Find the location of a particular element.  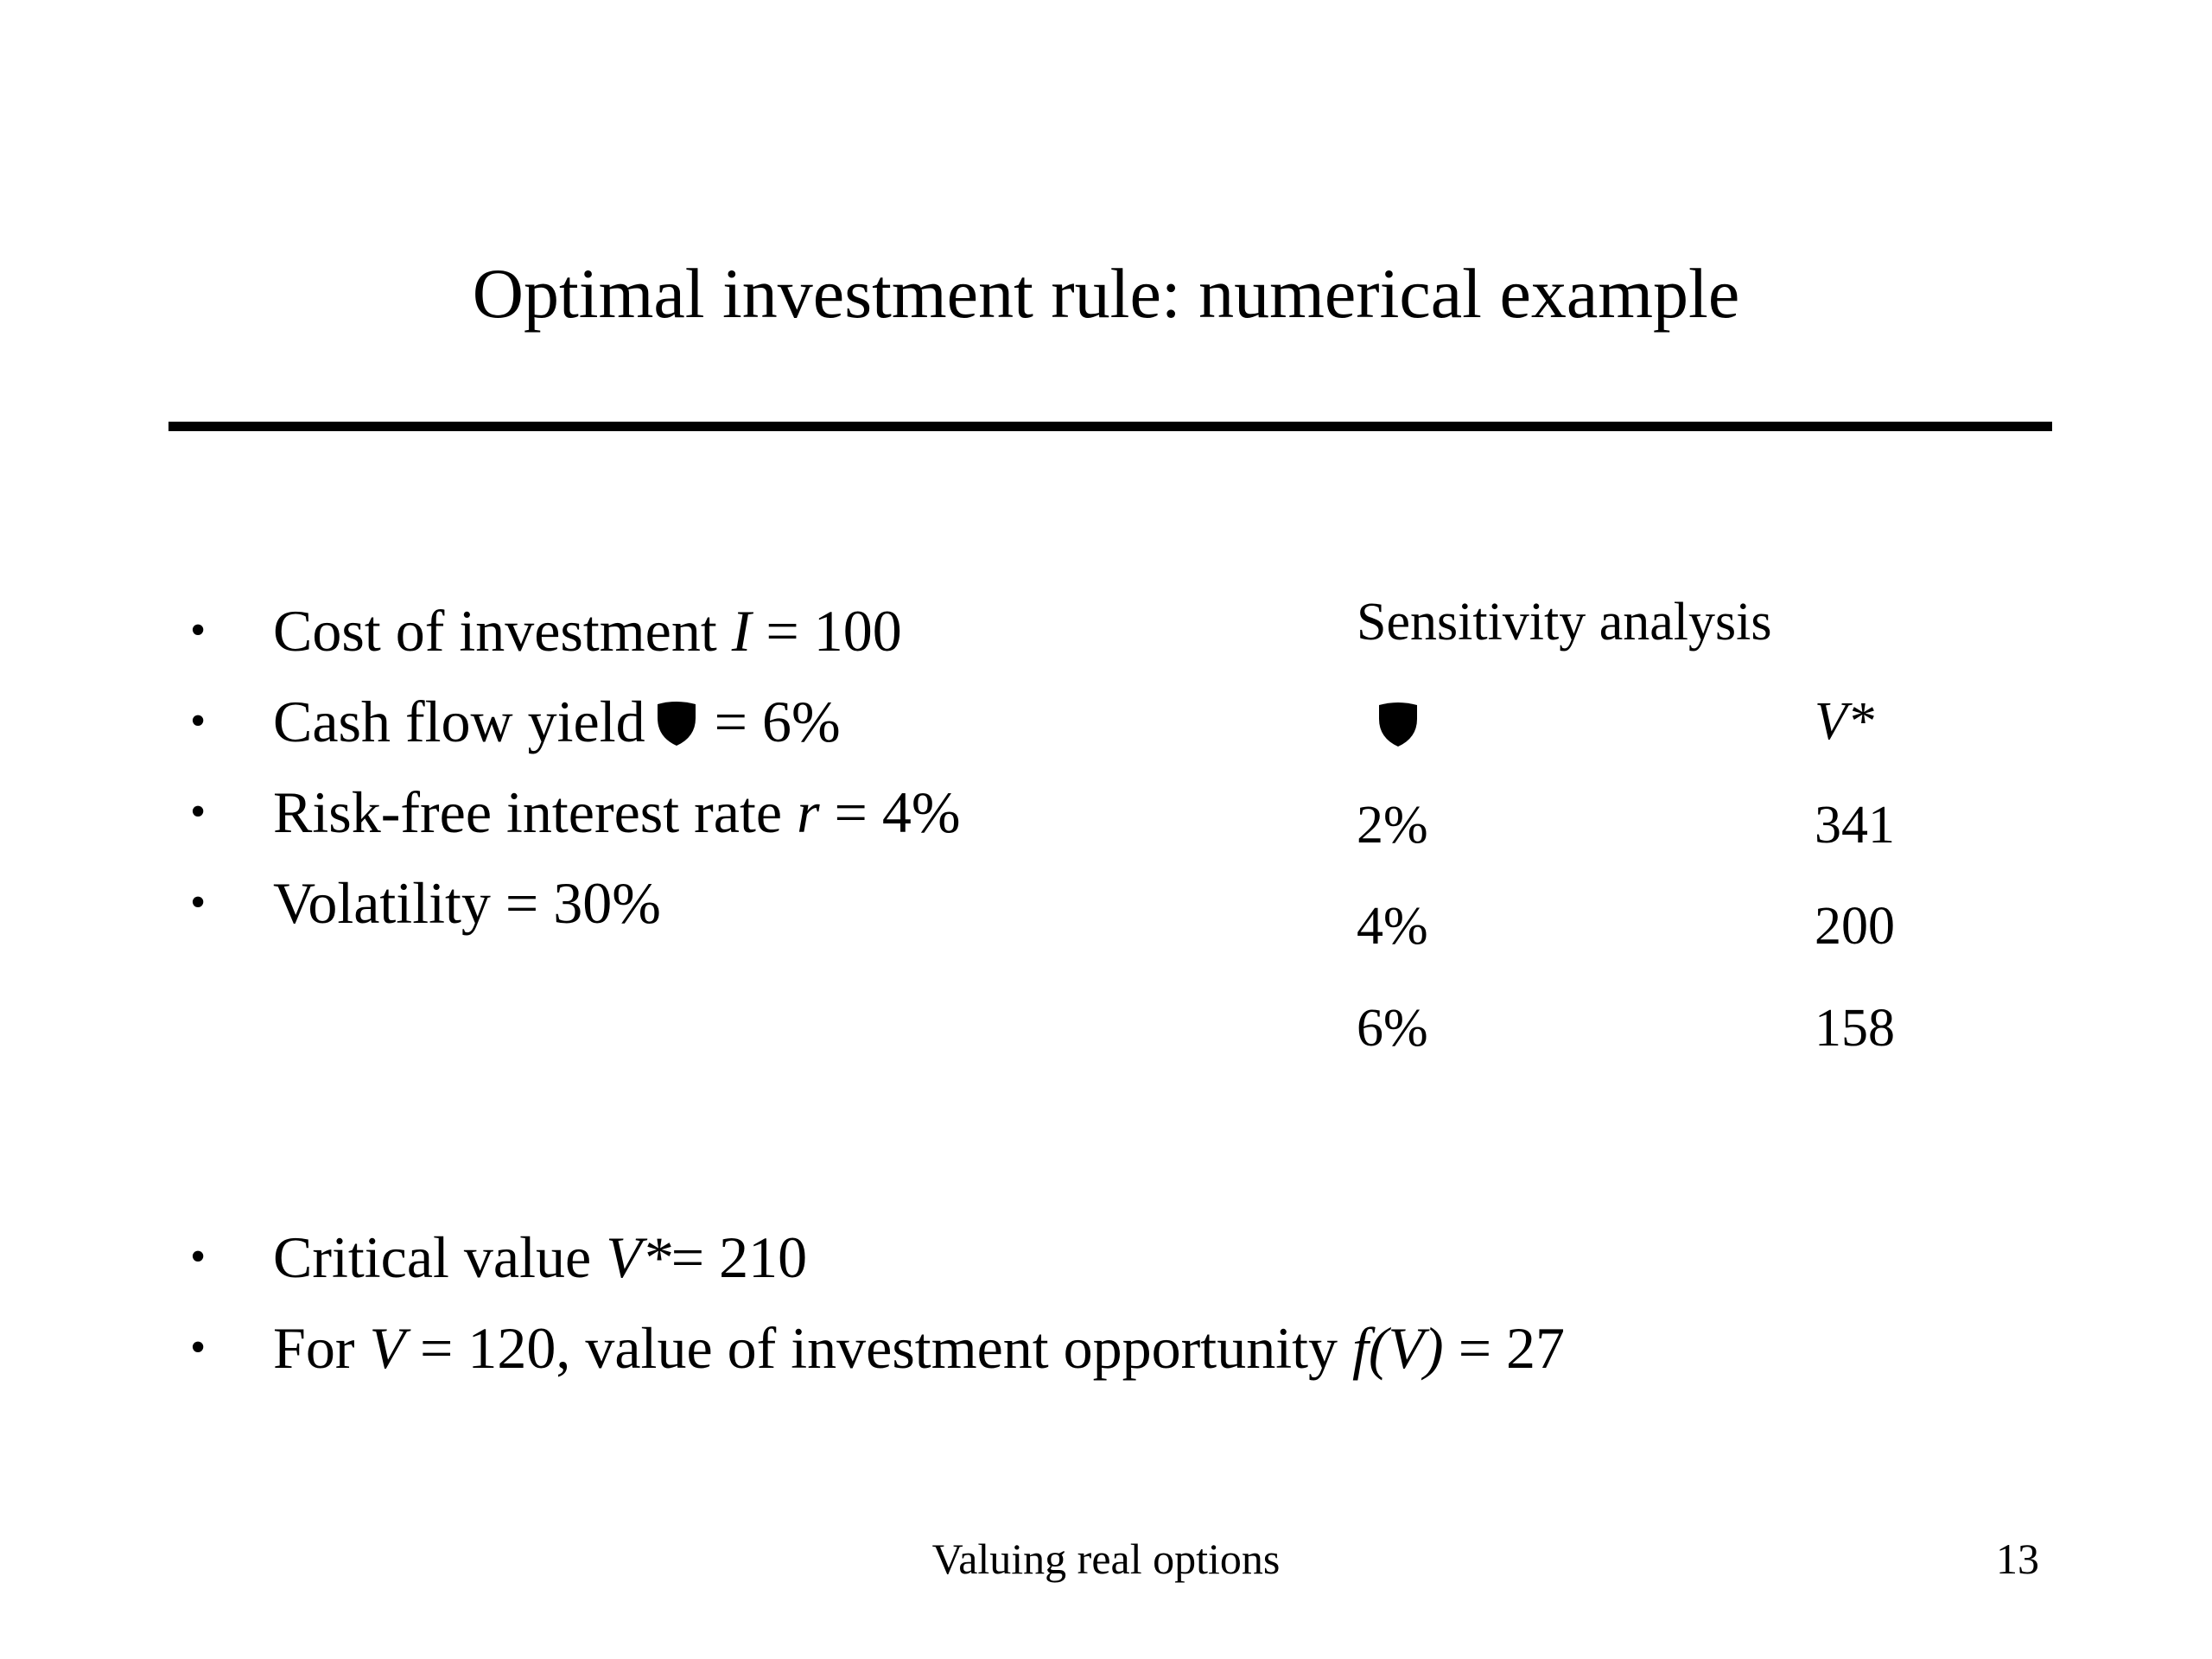

sensitivity-header-v: V* is located at coordinates (1844, 721).